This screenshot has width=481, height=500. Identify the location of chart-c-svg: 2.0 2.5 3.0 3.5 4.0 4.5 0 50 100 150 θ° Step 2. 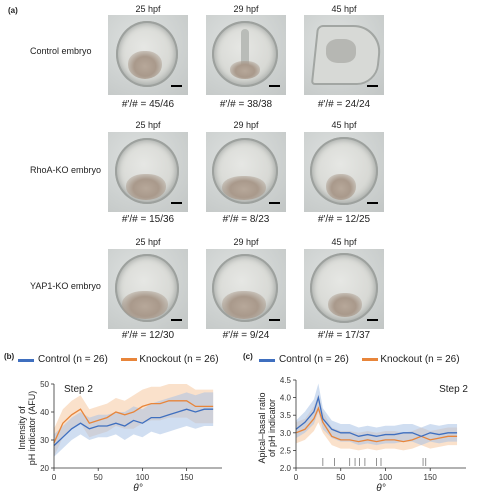
(374, 435).